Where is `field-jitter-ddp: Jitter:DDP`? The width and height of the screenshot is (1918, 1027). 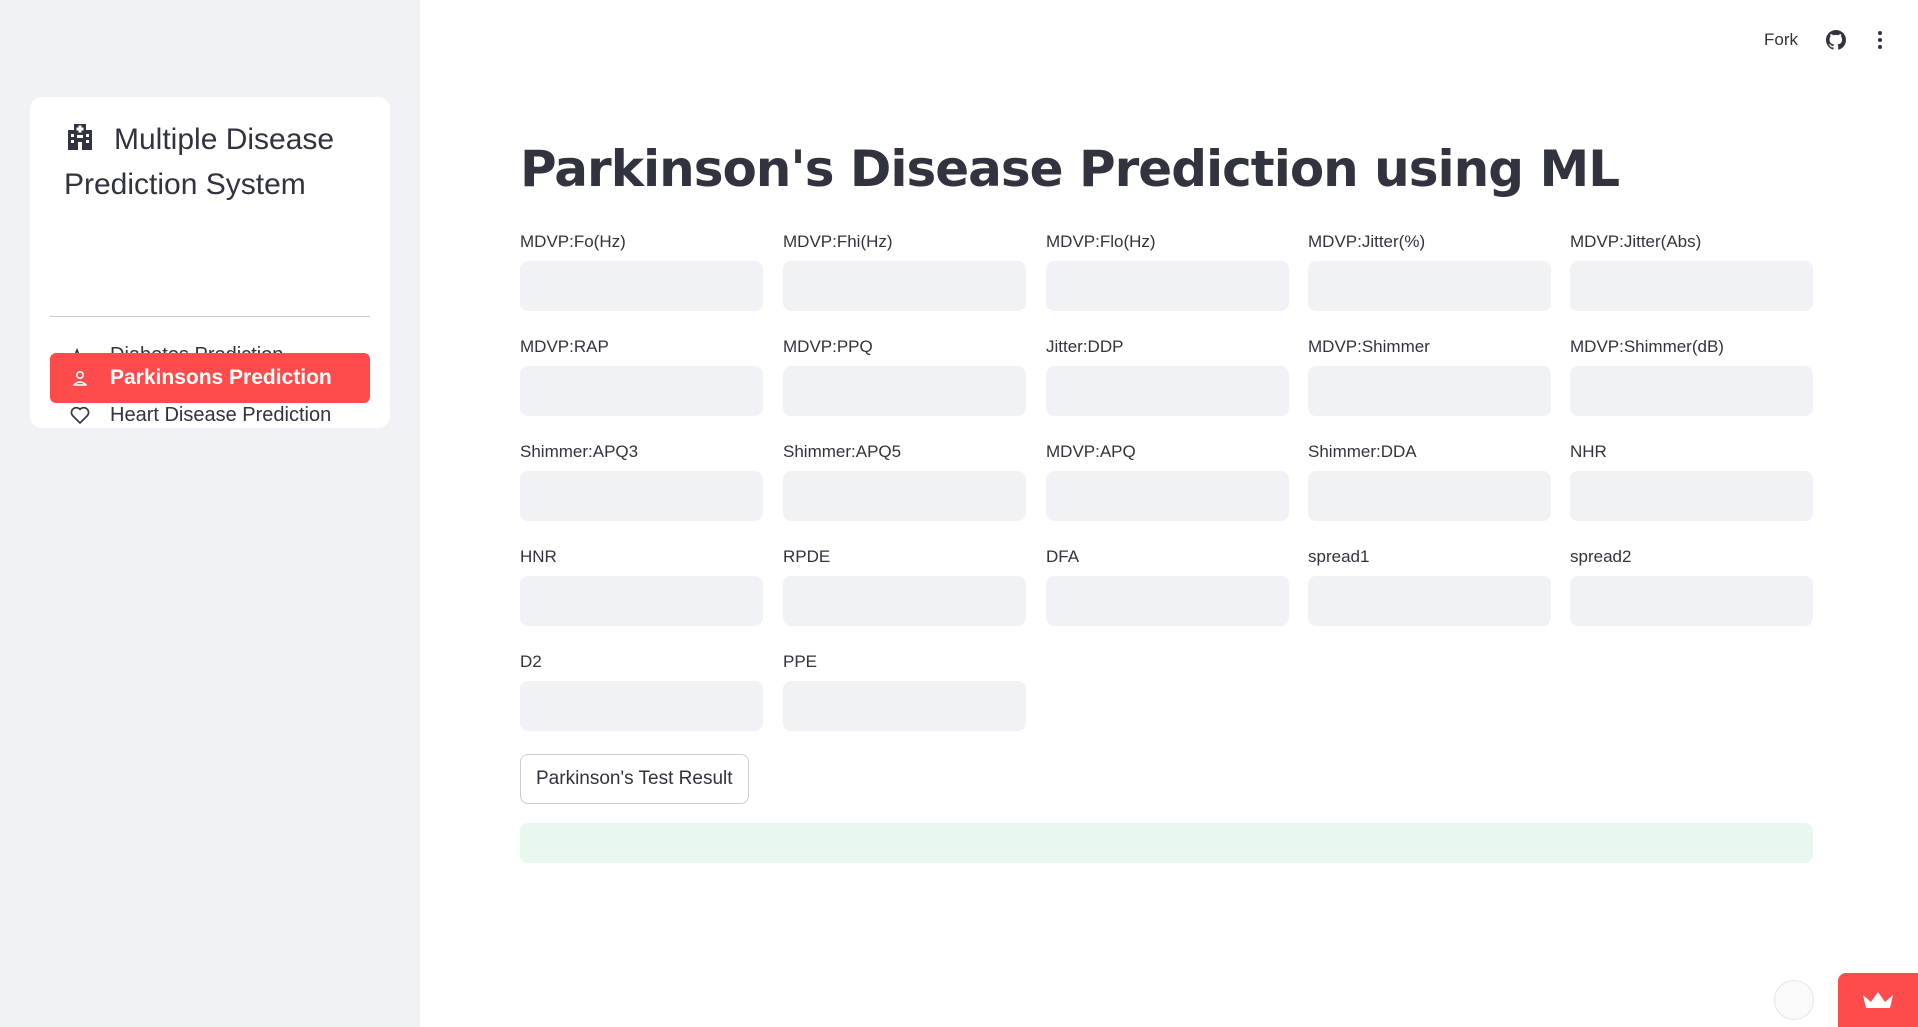 field-jitter-ddp: Jitter:DDP is located at coordinates (1167, 375).